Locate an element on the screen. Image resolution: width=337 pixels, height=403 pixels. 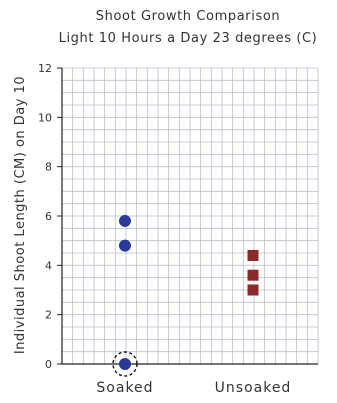
chart-subtitle: Light 10 Hours a Day 23 degrees (C) is located at coordinates (188, 38).